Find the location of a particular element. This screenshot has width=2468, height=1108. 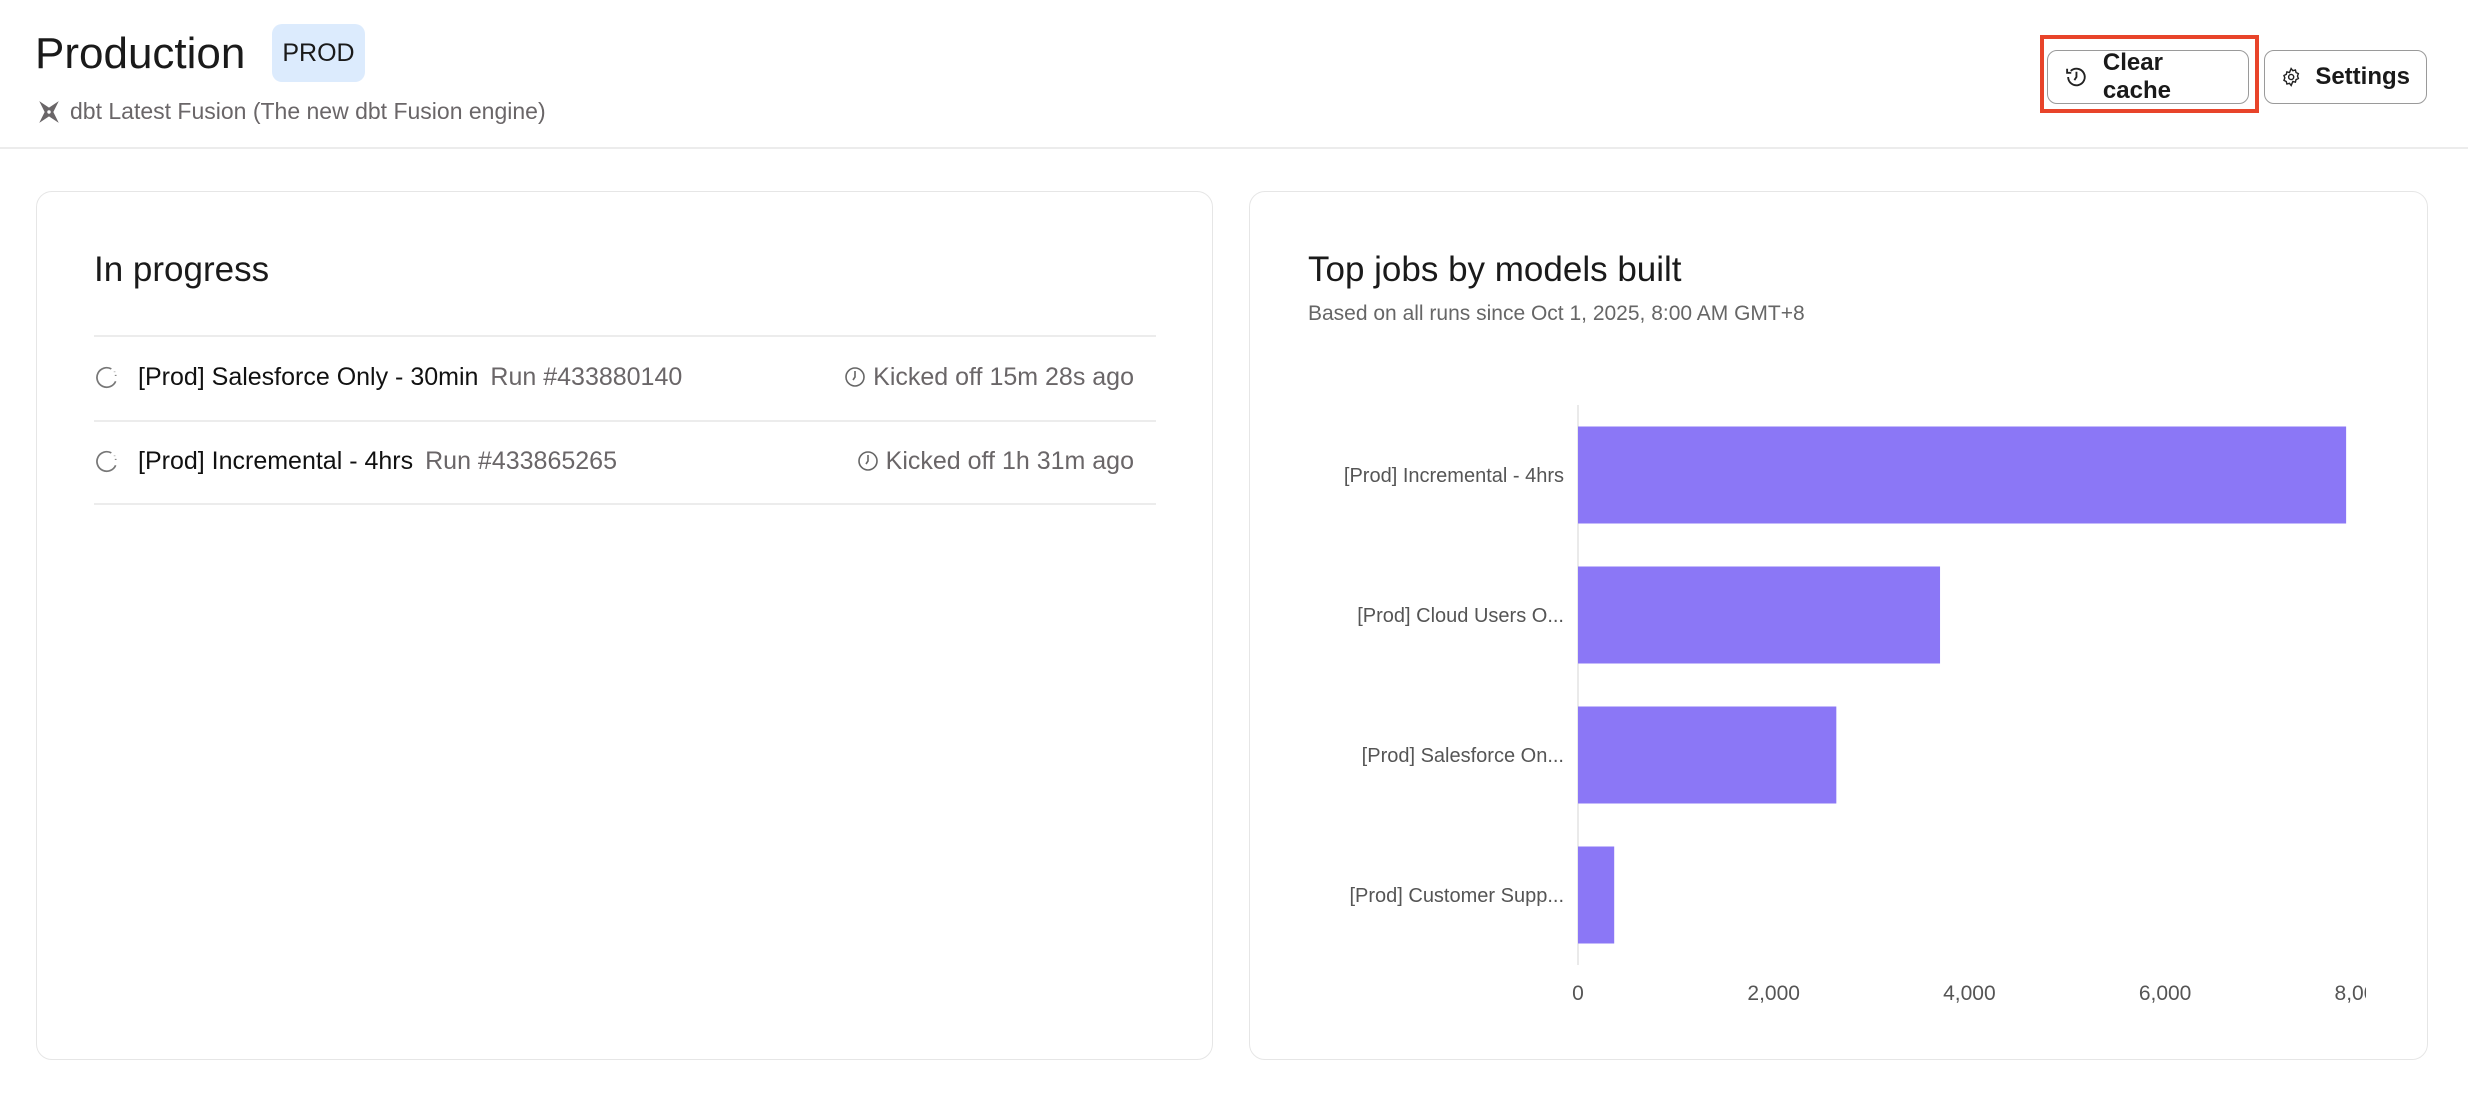

x-tick-label: 8,000 is located at coordinates (2350, 993).